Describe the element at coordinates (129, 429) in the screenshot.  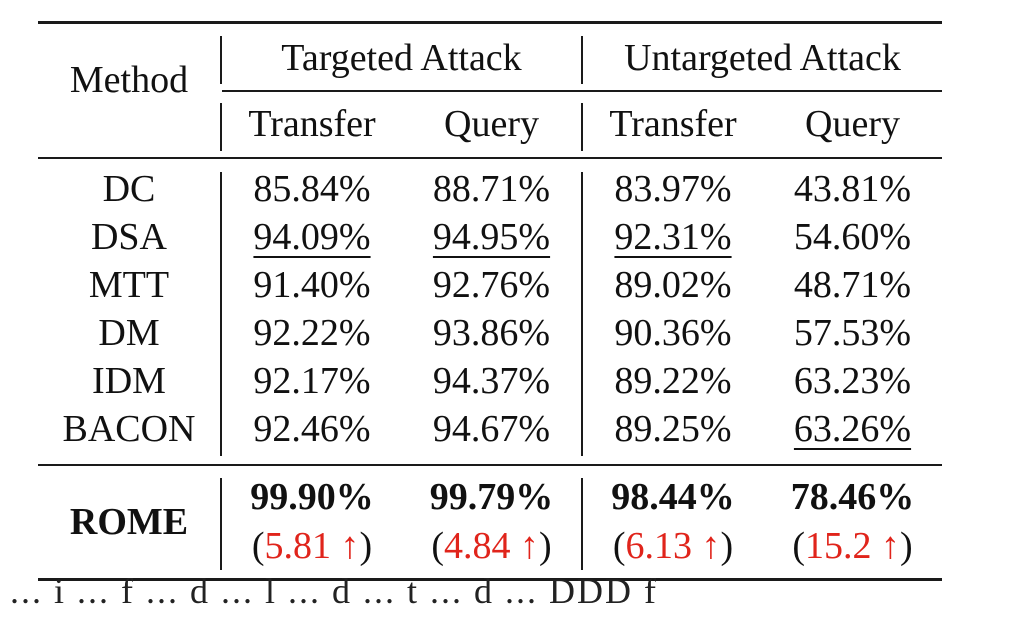
I see `row-method: BACON` at that location.